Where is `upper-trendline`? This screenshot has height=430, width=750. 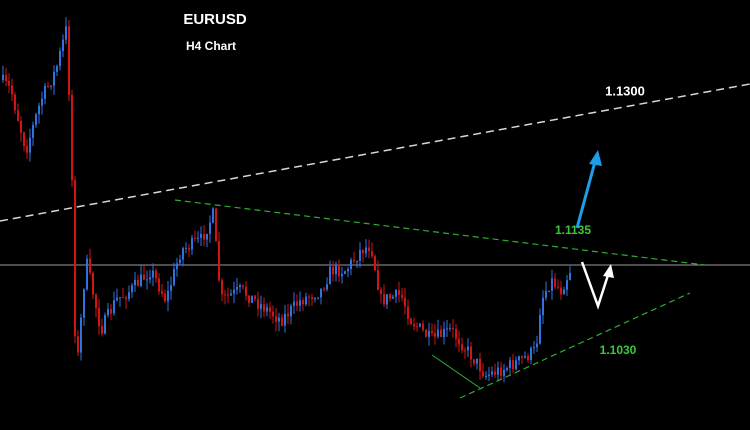
upper-trendline is located at coordinates (440, 232).